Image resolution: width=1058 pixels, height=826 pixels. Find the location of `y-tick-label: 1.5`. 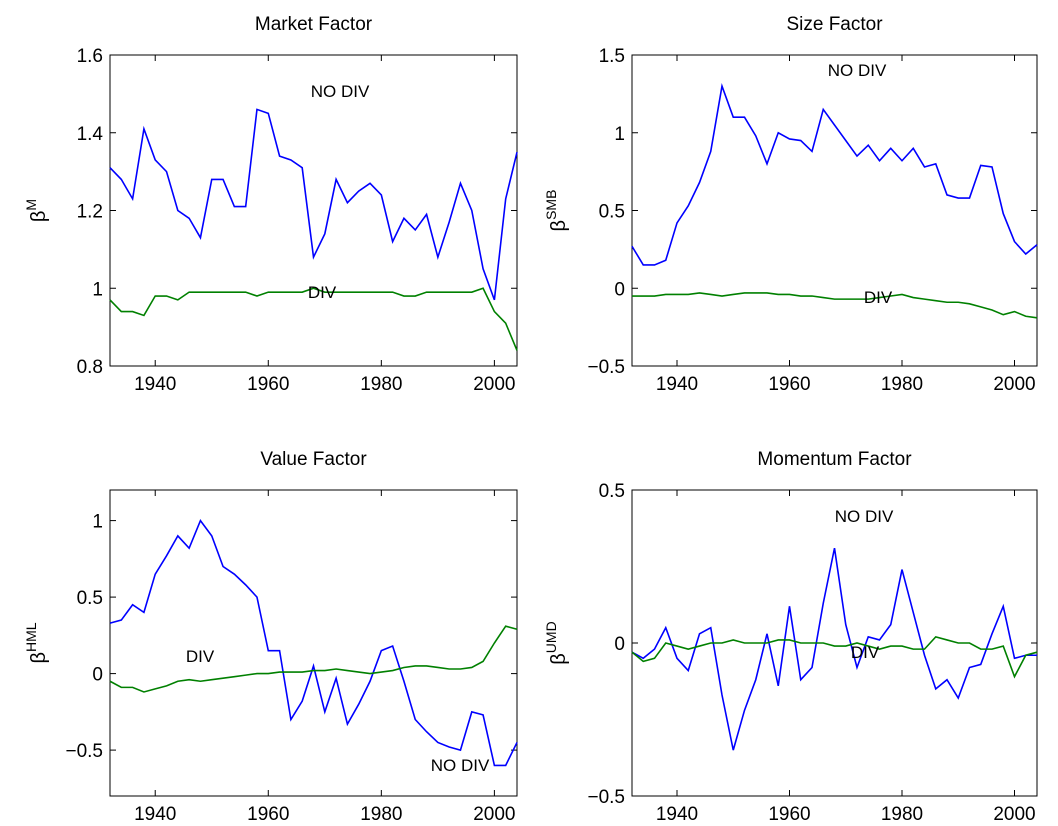

y-tick-label: 1.5 is located at coordinates (612, 56).